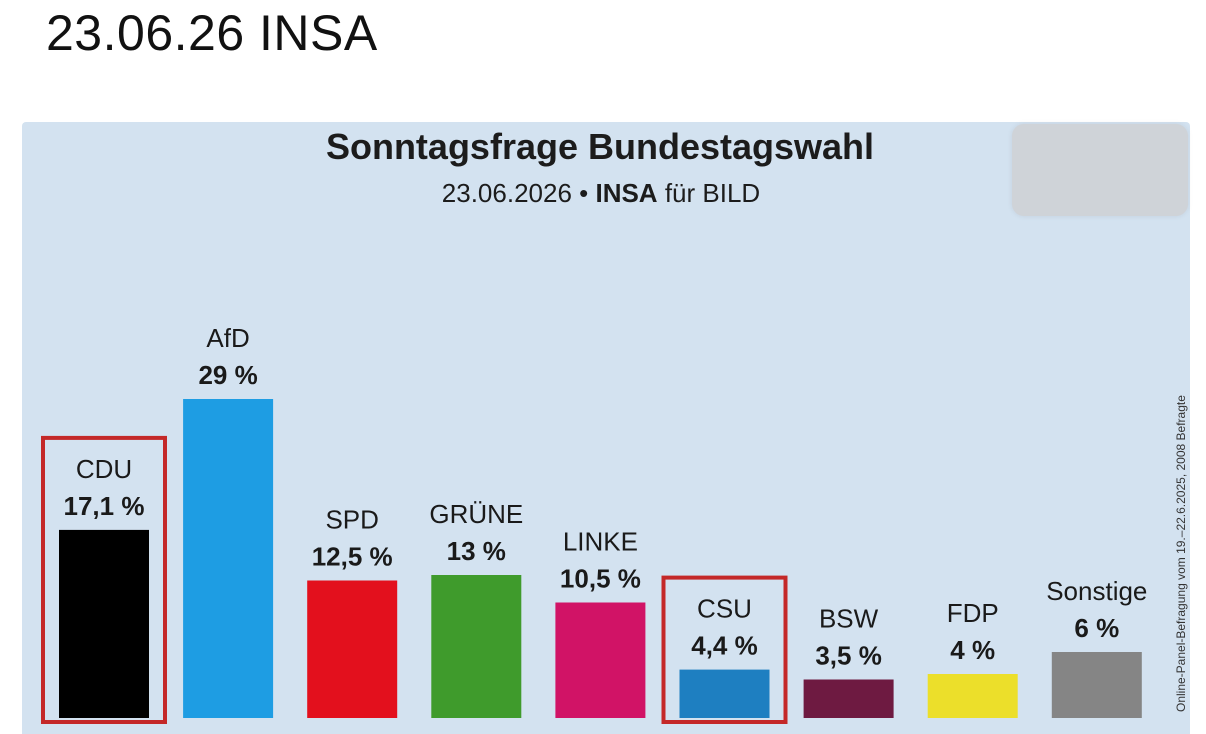 The image size is (1206, 734). Describe the element at coordinates (228, 558) in the screenshot. I see `bar-afd` at that location.